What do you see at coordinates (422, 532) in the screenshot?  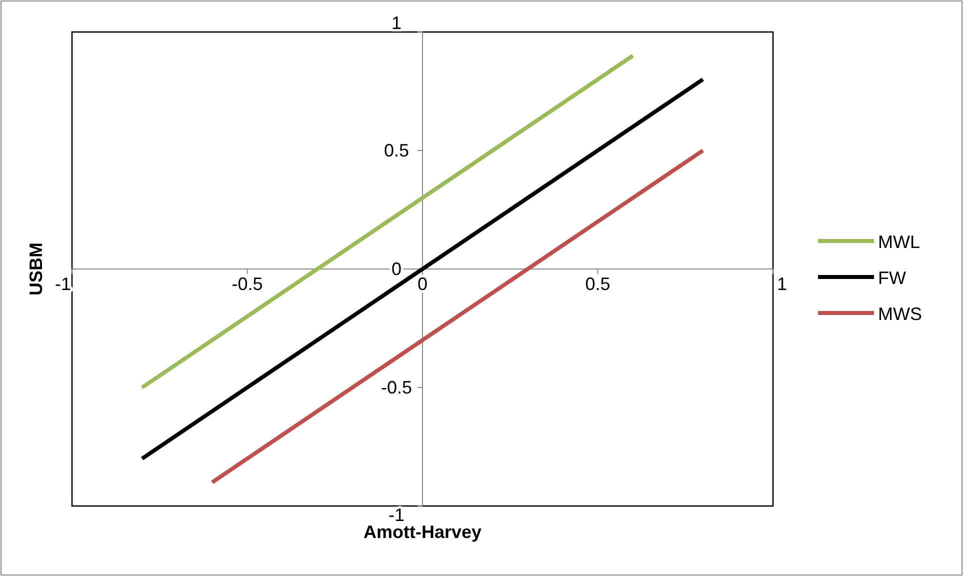 I see `x-axis-title: Amott-Harvey` at bounding box center [422, 532].